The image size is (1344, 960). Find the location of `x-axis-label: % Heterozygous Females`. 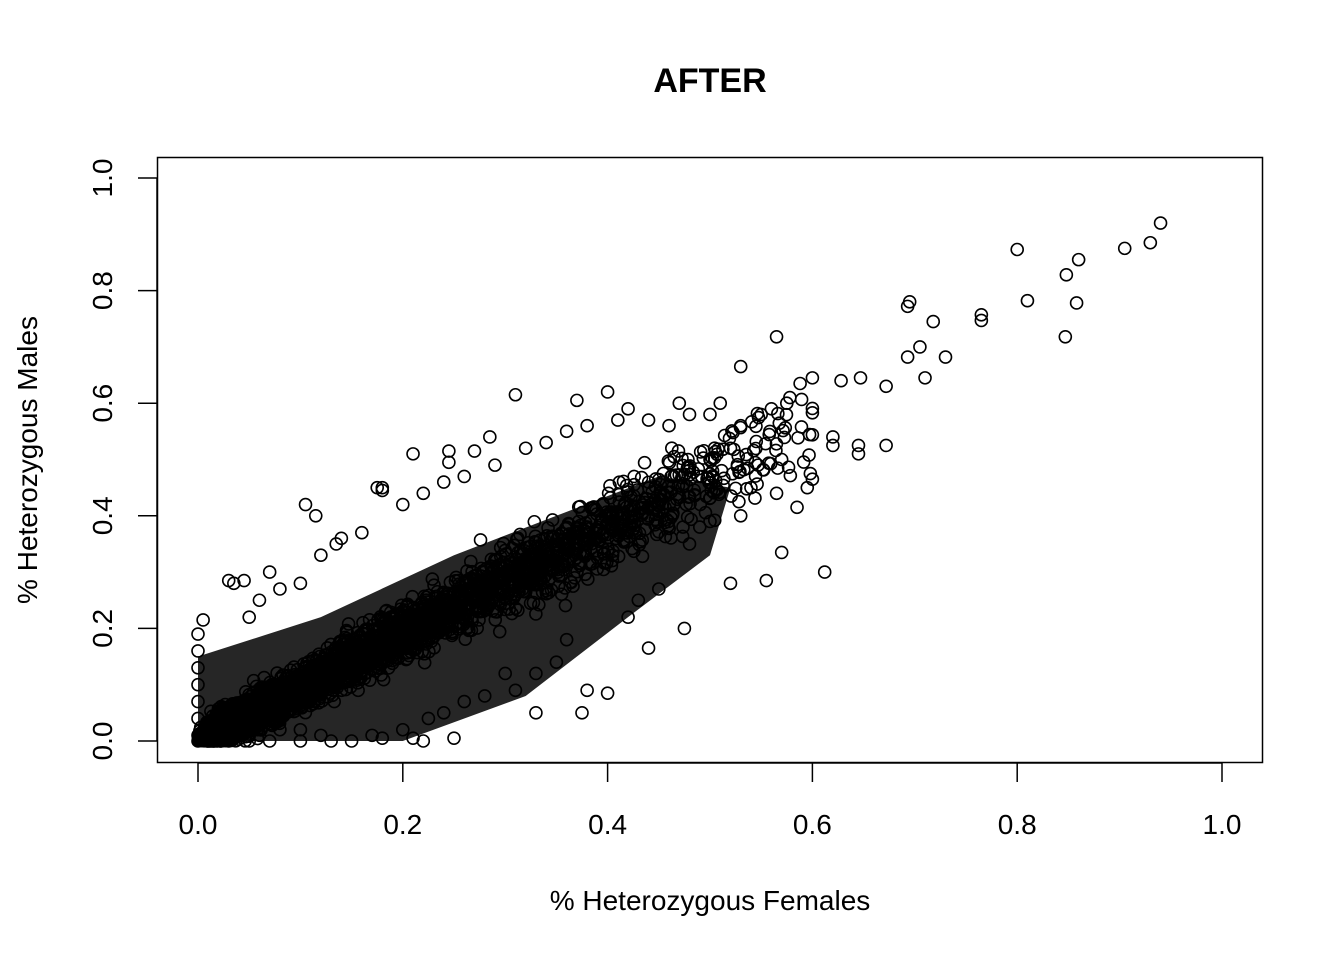

x-axis-label: % Heterozygous Females is located at coordinates (710, 900).